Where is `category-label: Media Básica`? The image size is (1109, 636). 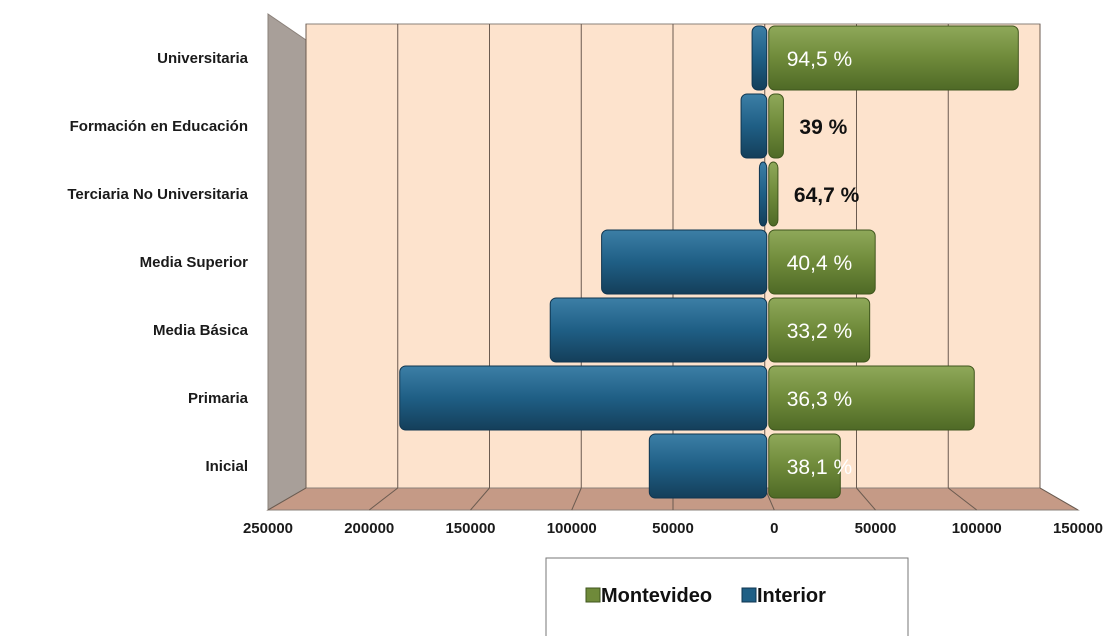 category-label: Media Básica is located at coordinates (201, 330).